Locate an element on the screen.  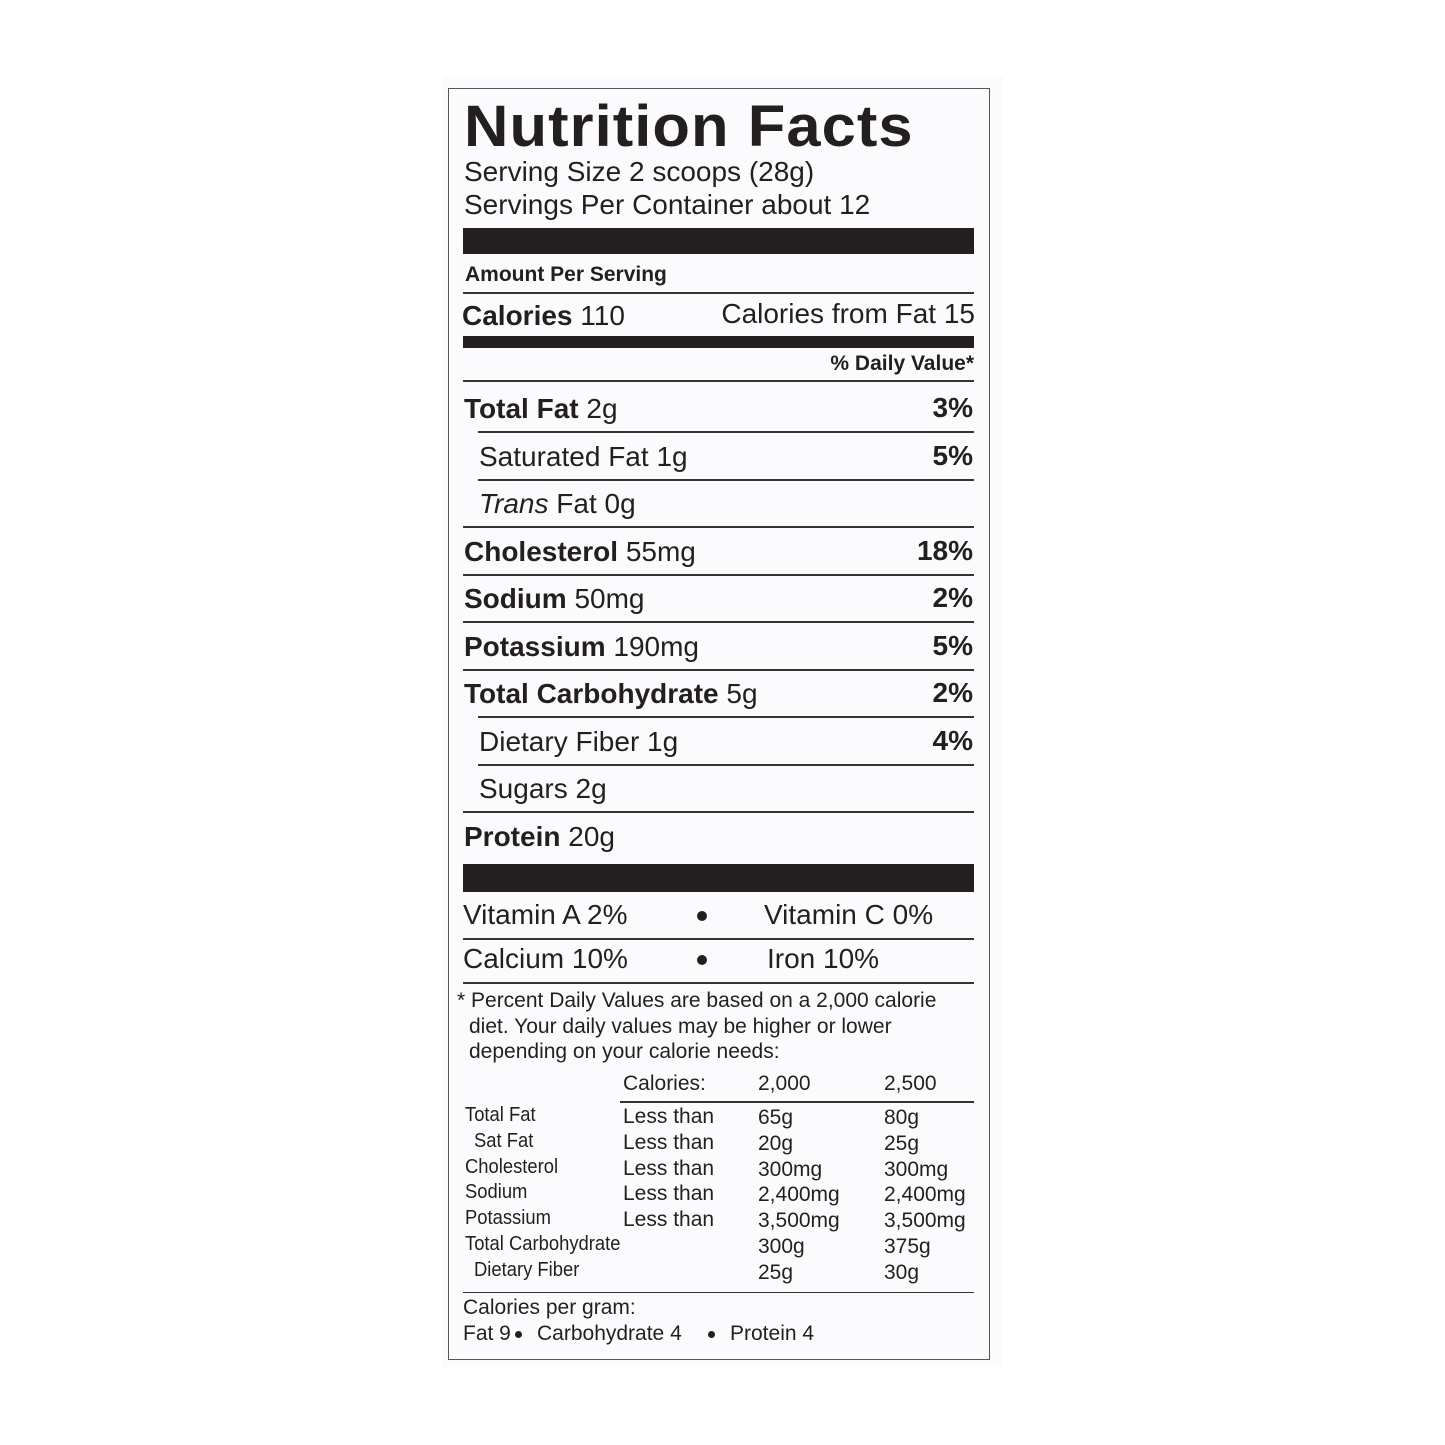
vitamin: Calcium 10% is located at coordinates (545, 958).